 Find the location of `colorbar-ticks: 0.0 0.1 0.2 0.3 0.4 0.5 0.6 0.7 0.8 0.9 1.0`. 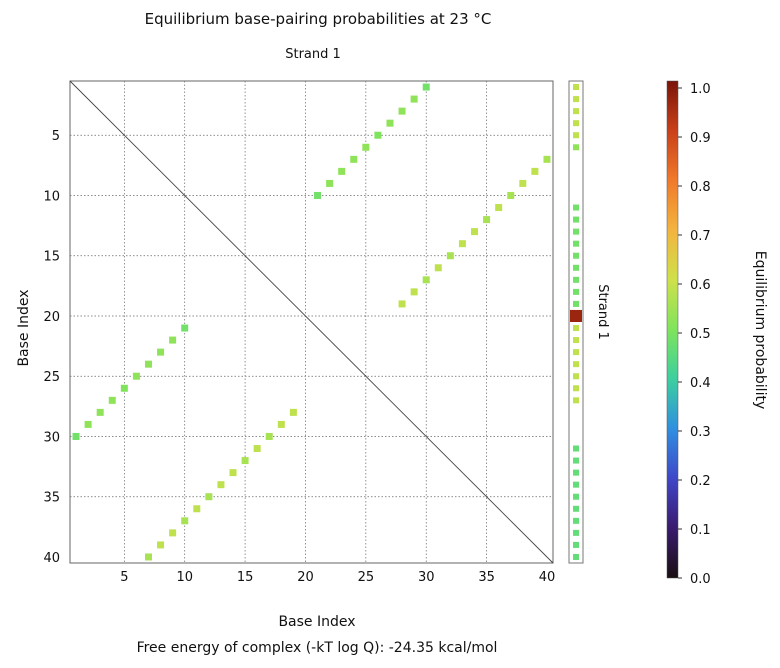

colorbar-ticks: 0.0 0.1 0.2 0.3 0.4 0.5 0.6 0.7 0.8 0.9 1.0 is located at coordinates (694, 334).